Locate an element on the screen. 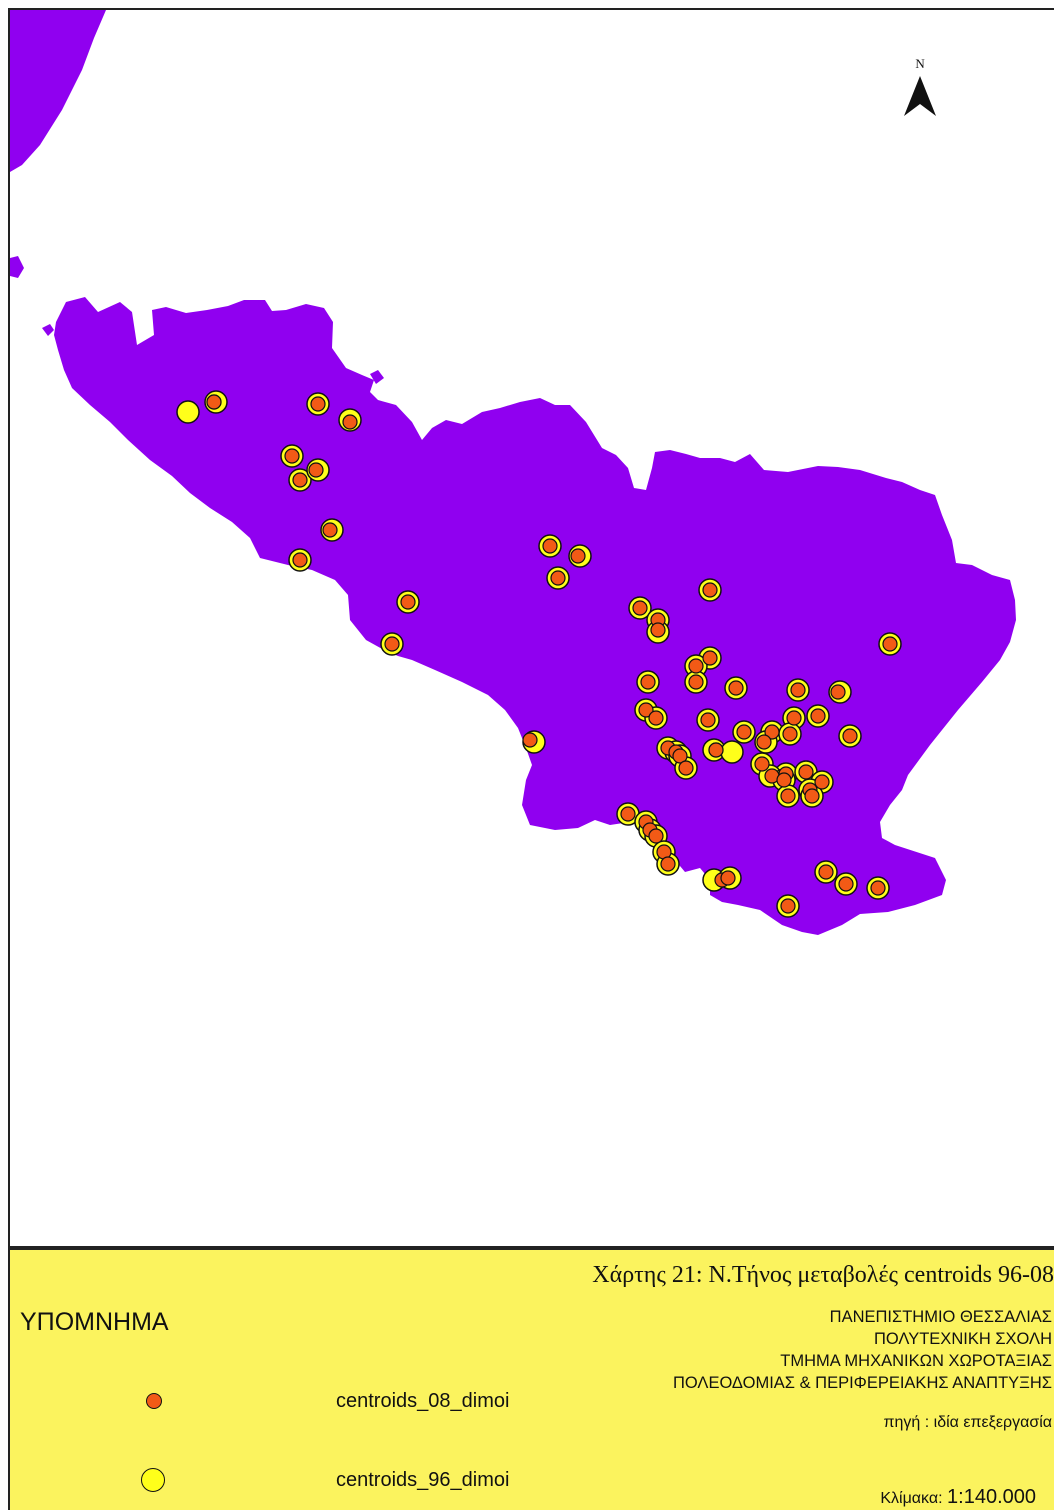 The image size is (1054, 1510). scale-value: 1:140.000 is located at coordinates (991, 1497).